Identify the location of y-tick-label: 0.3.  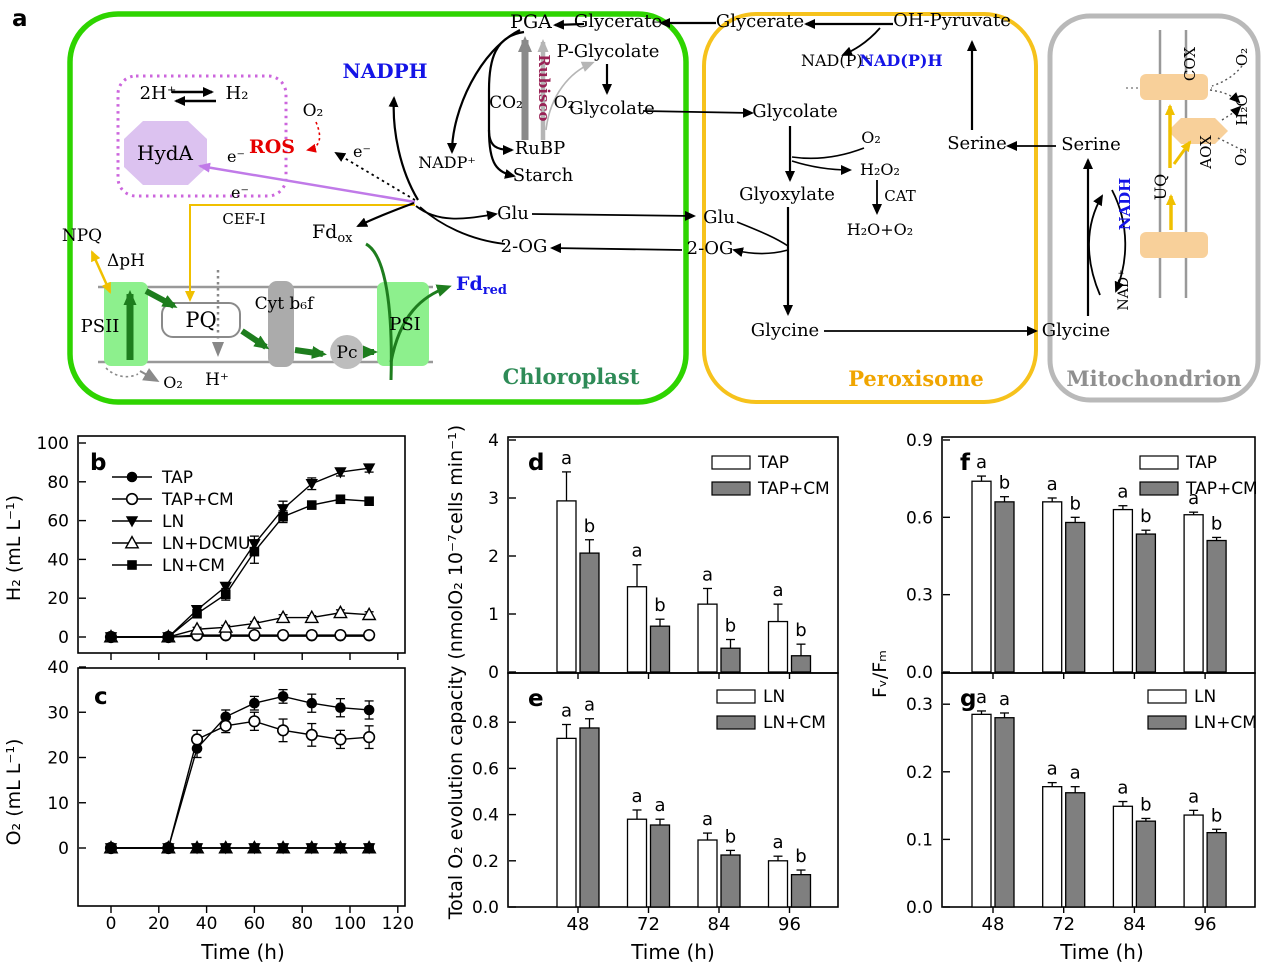
(919, 705).